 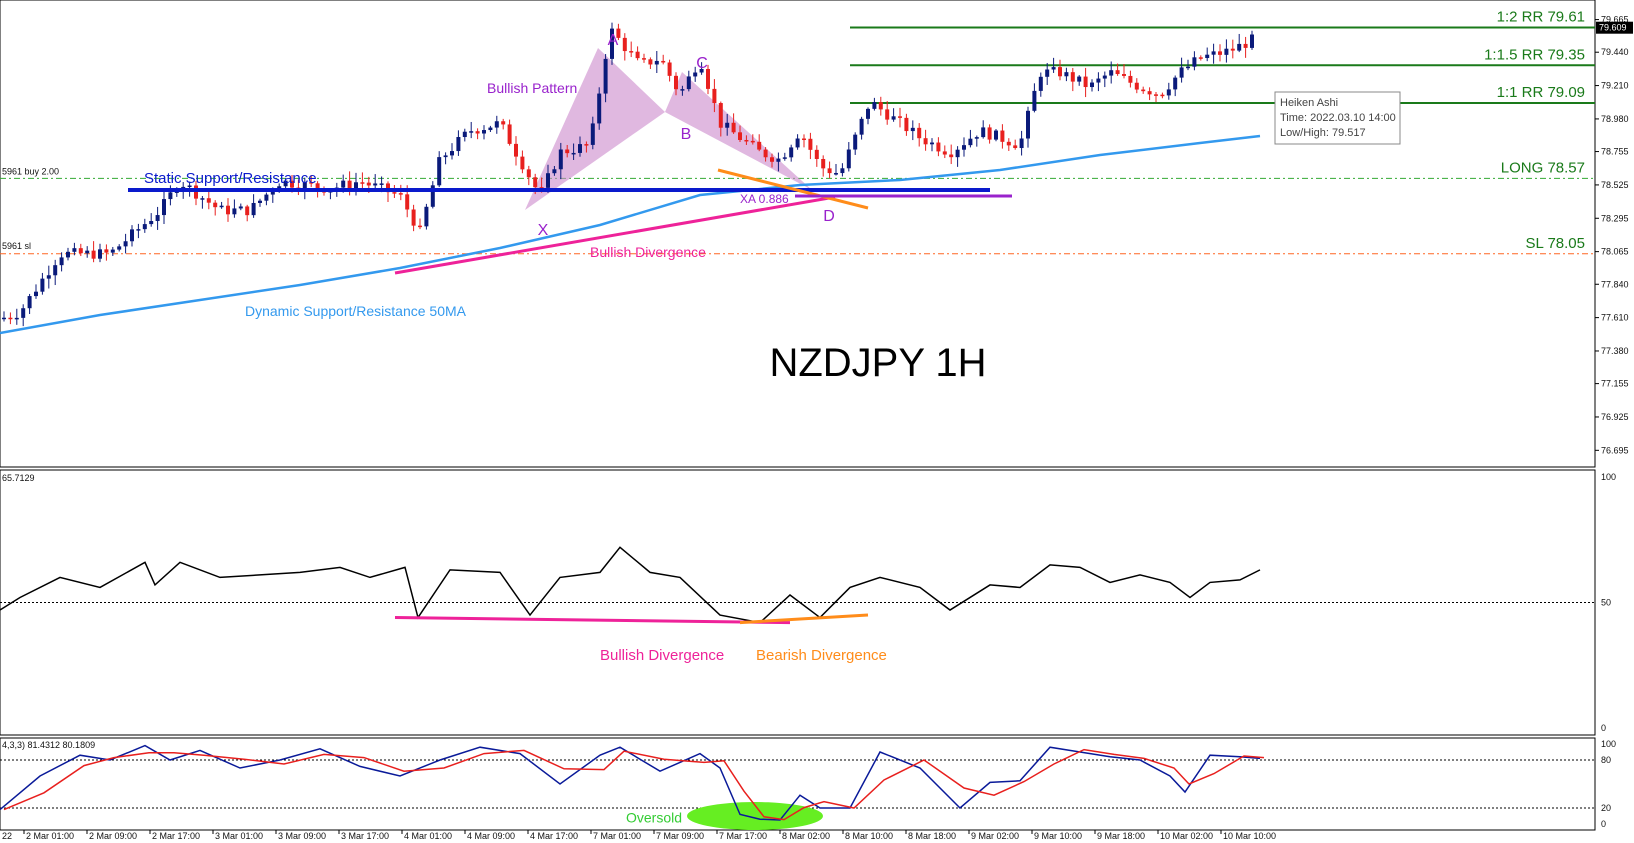 What do you see at coordinates (615, 235) in the screenshot?
I see `bullish-divergence-line` at bounding box center [615, 235].